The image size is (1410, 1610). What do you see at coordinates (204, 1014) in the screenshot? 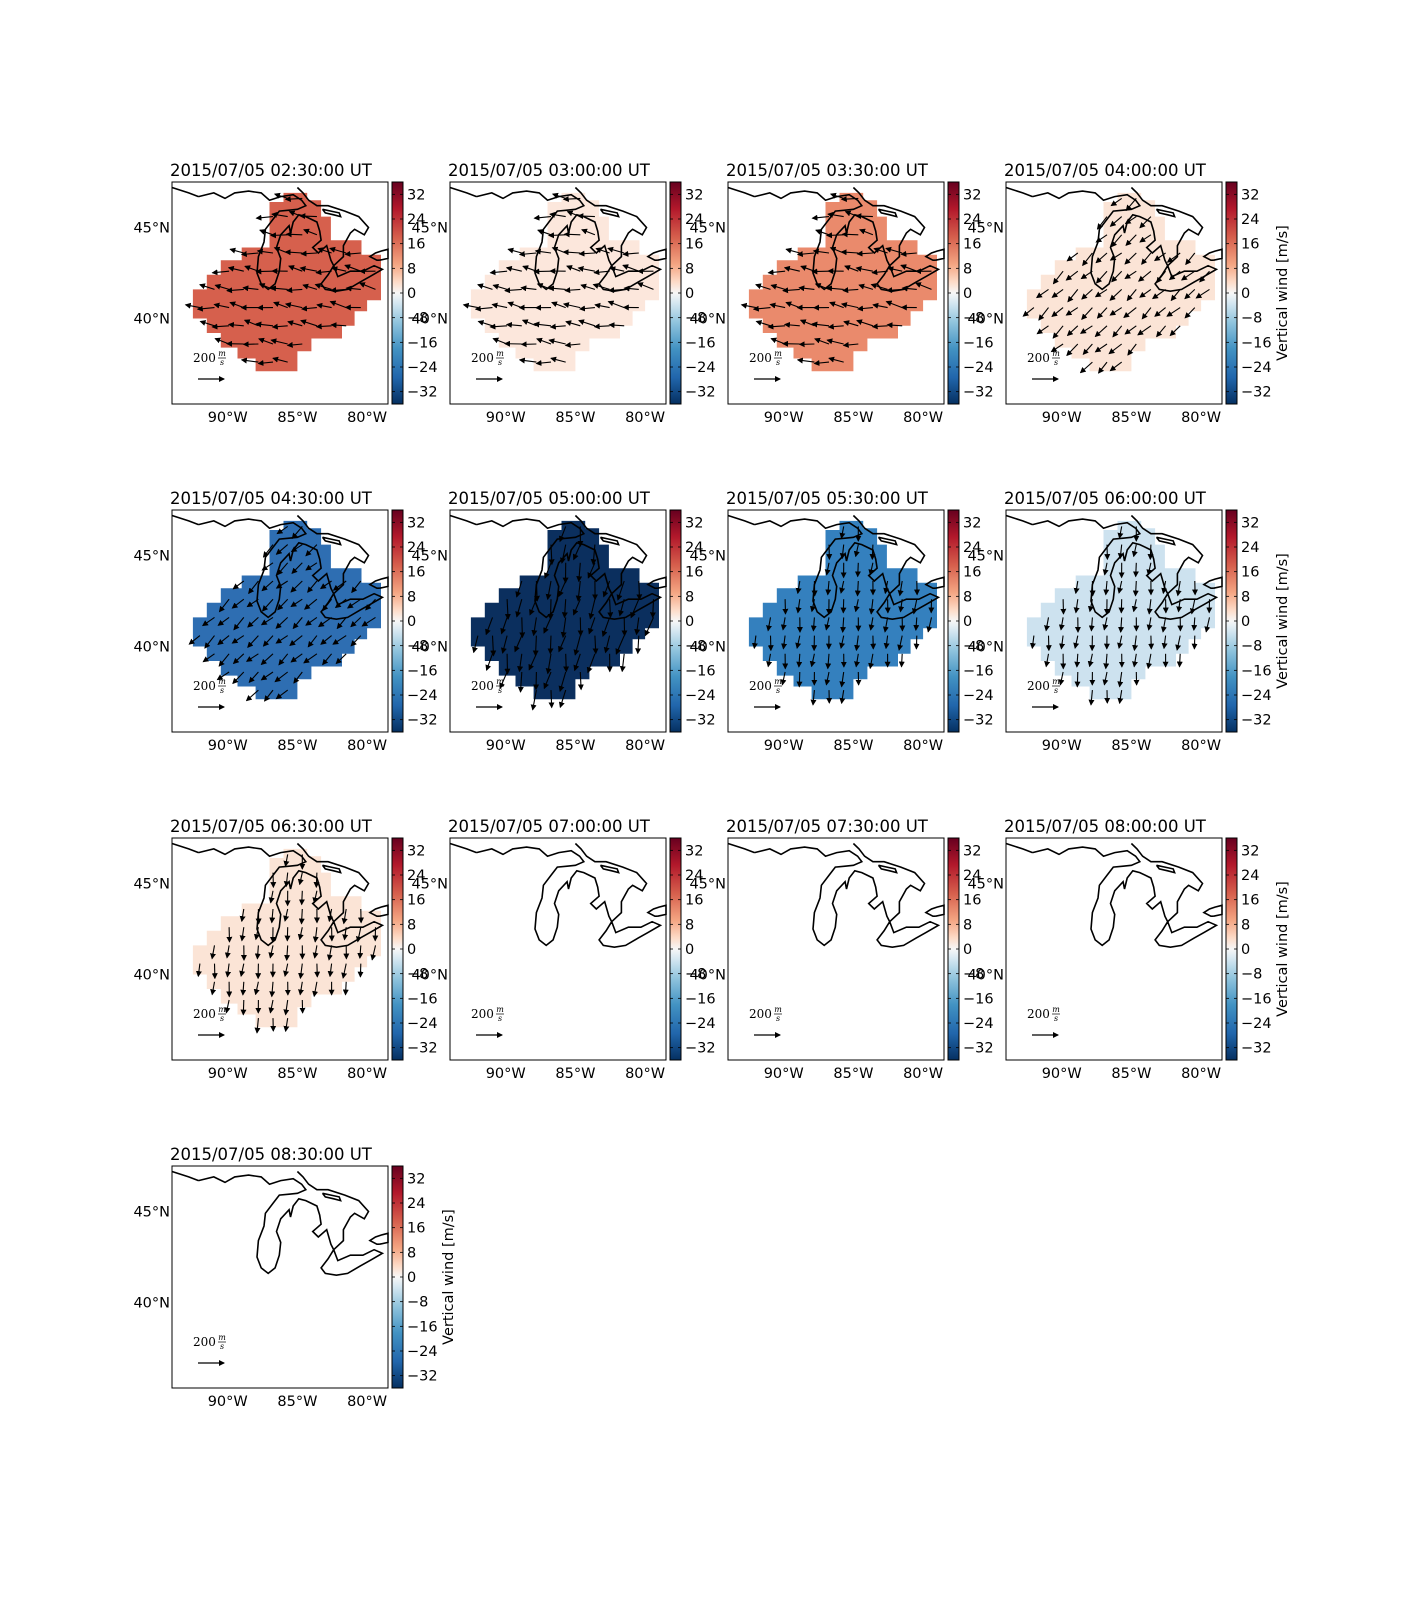
I see `quiver-key-label: 200` at bounding box center [204, 1014].